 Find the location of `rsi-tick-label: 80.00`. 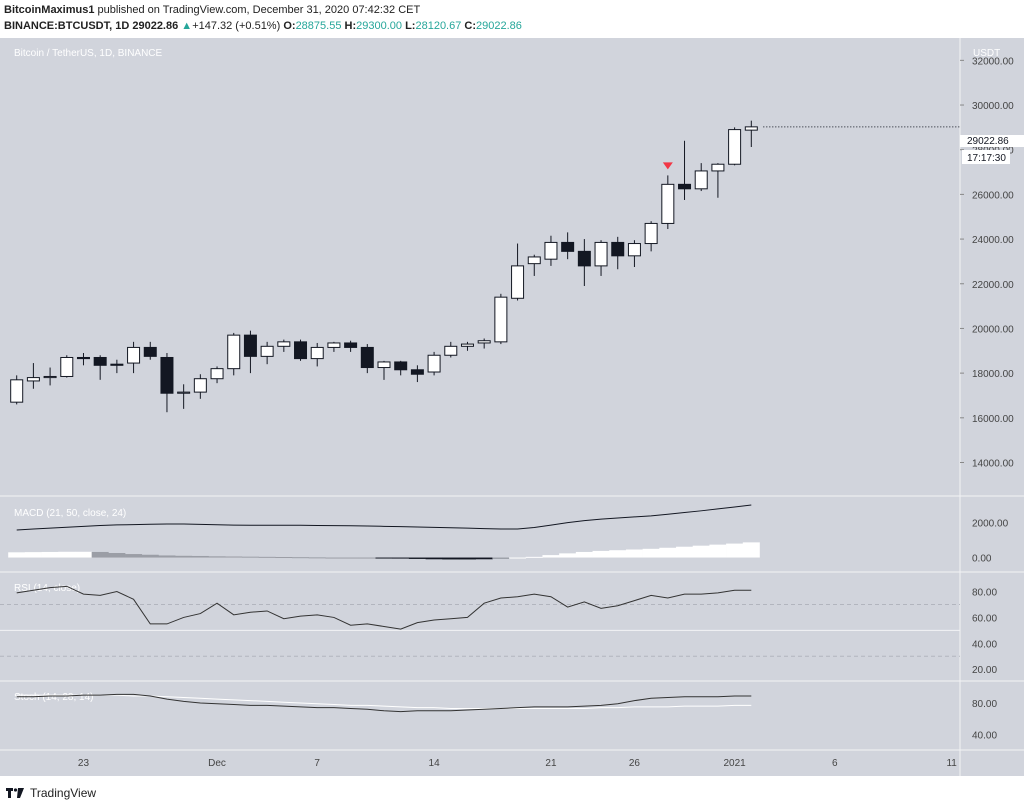

rsi-tick-label: 80.00 is located at coordinates (984, 593).